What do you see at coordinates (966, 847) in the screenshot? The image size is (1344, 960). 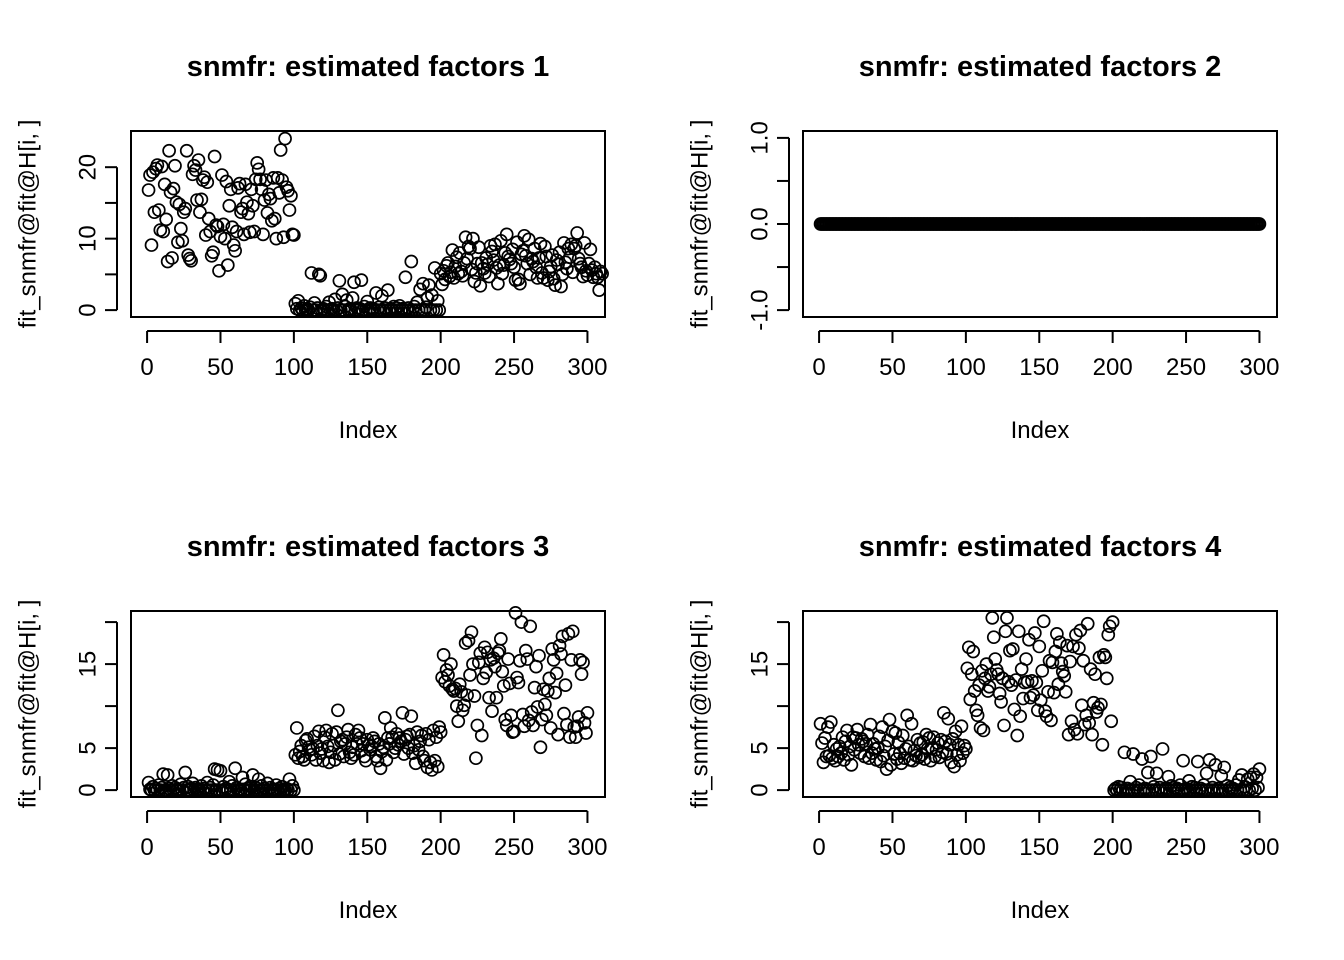 I see `x-tick-label: 100` at bounding box center [966, 847].